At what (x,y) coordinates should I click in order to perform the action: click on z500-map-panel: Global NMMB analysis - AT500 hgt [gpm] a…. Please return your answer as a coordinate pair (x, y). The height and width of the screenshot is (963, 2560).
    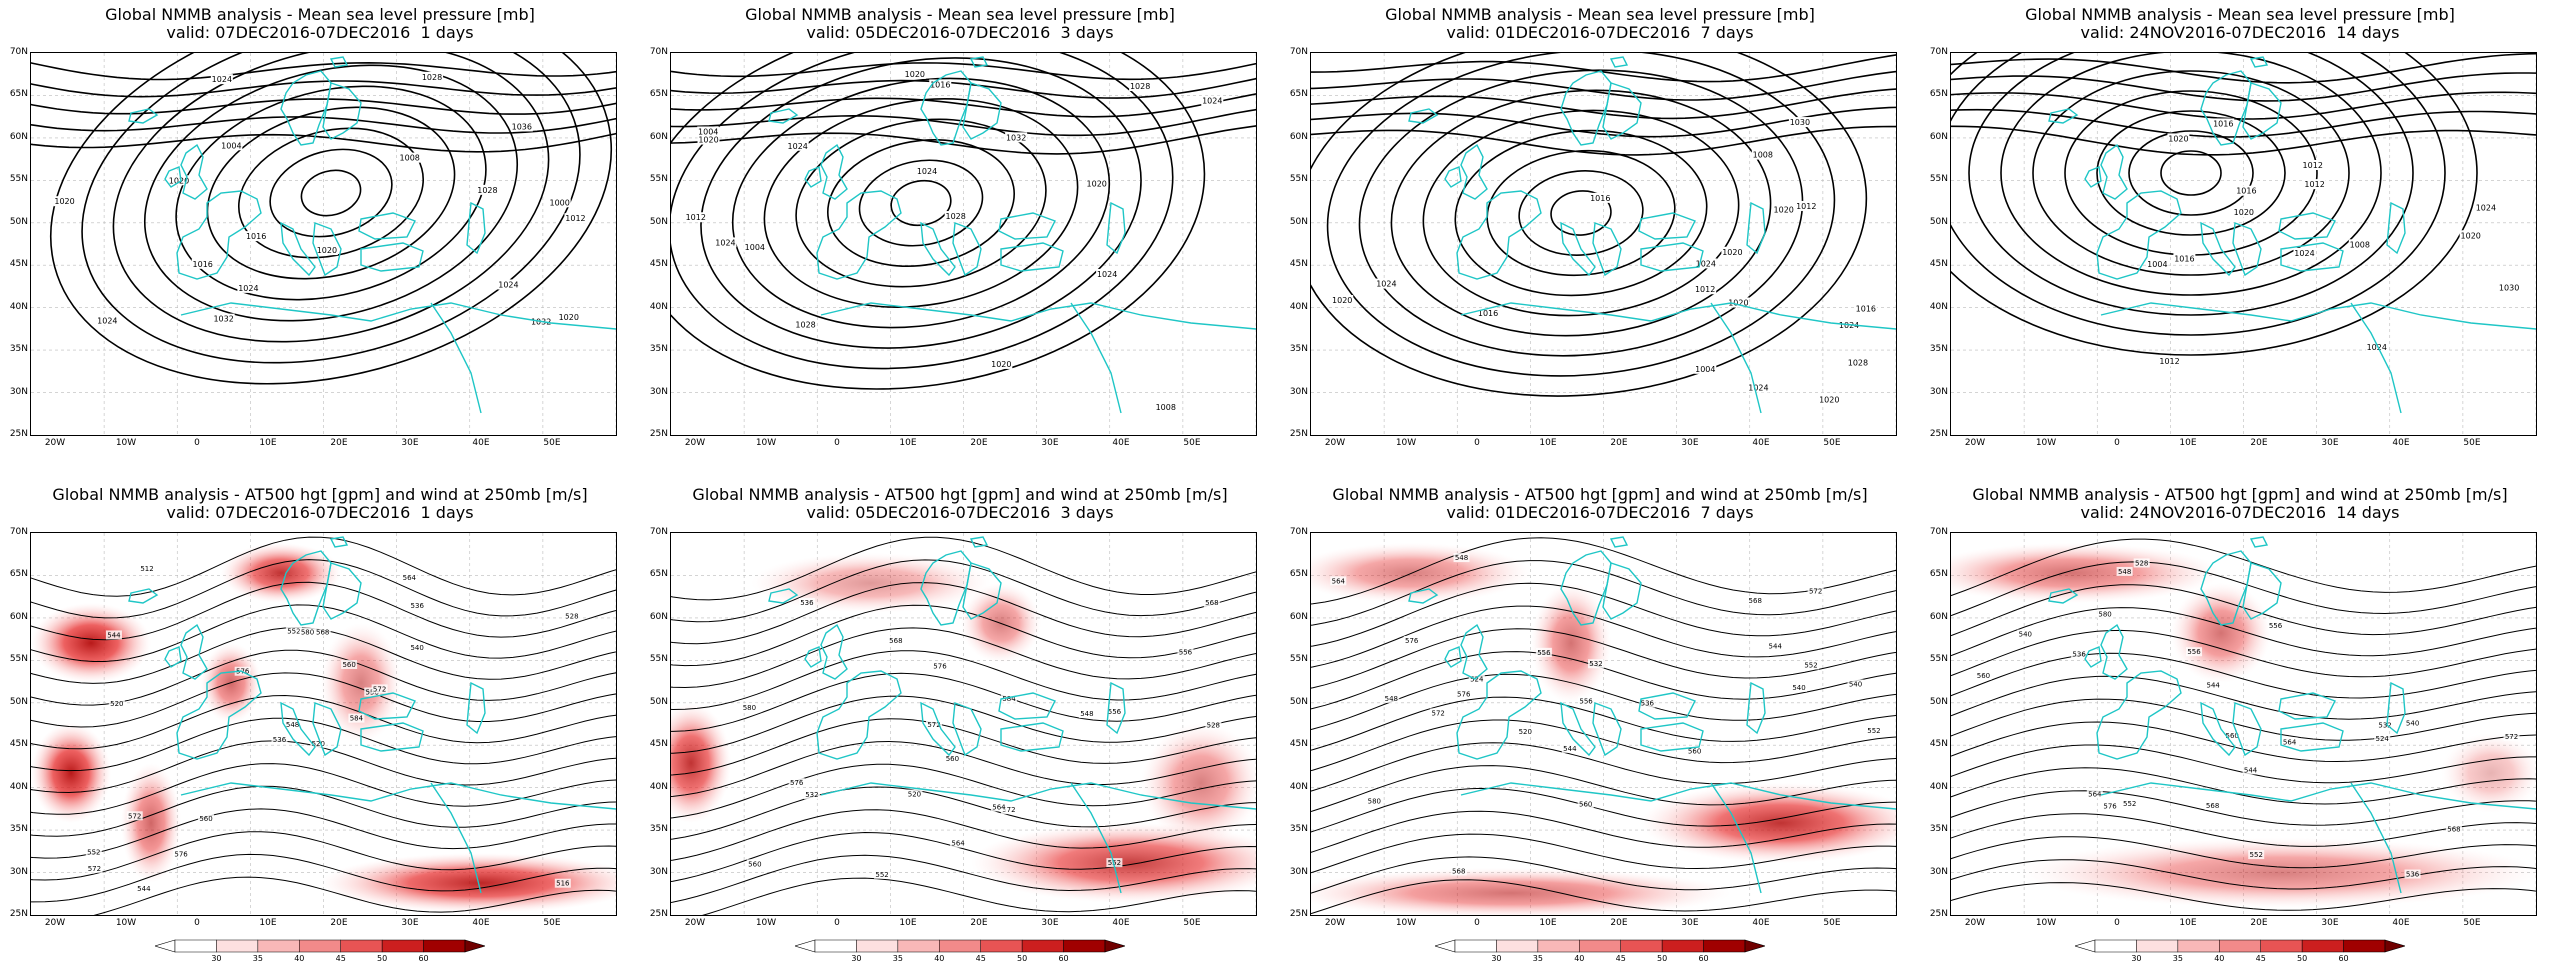
    Looking at the image, I should click on (320, 721).